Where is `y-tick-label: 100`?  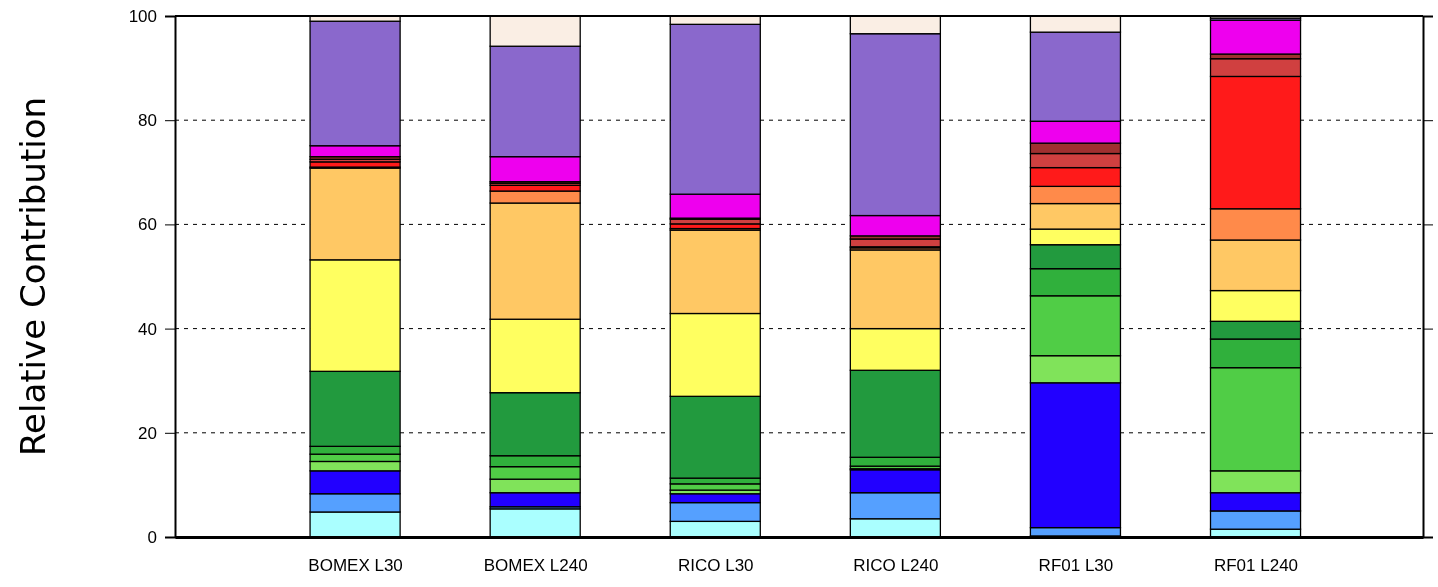
y-tick-label: 100 is located at coordinates (142, 16).